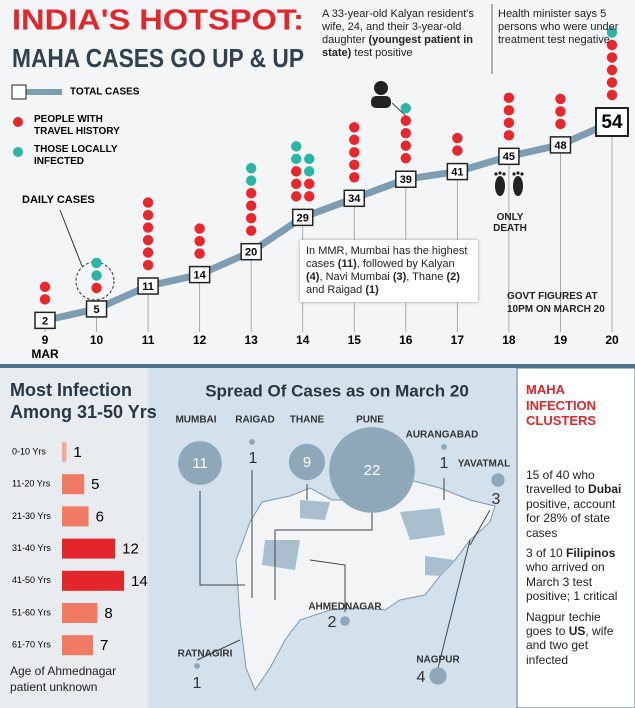  What do you see at coordinates (303, 340) in the screenshot?
I see `x-tick-label: 14` at bounding box center [303, 340].